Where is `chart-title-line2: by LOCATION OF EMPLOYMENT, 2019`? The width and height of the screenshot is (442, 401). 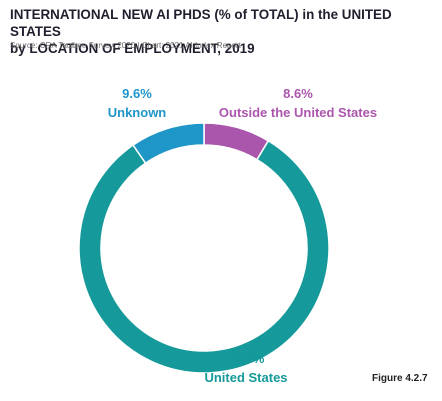
chart-title-line2: by LOCATION OF EMPLOYMENT, 2019 is located at coordinates (132, 48).